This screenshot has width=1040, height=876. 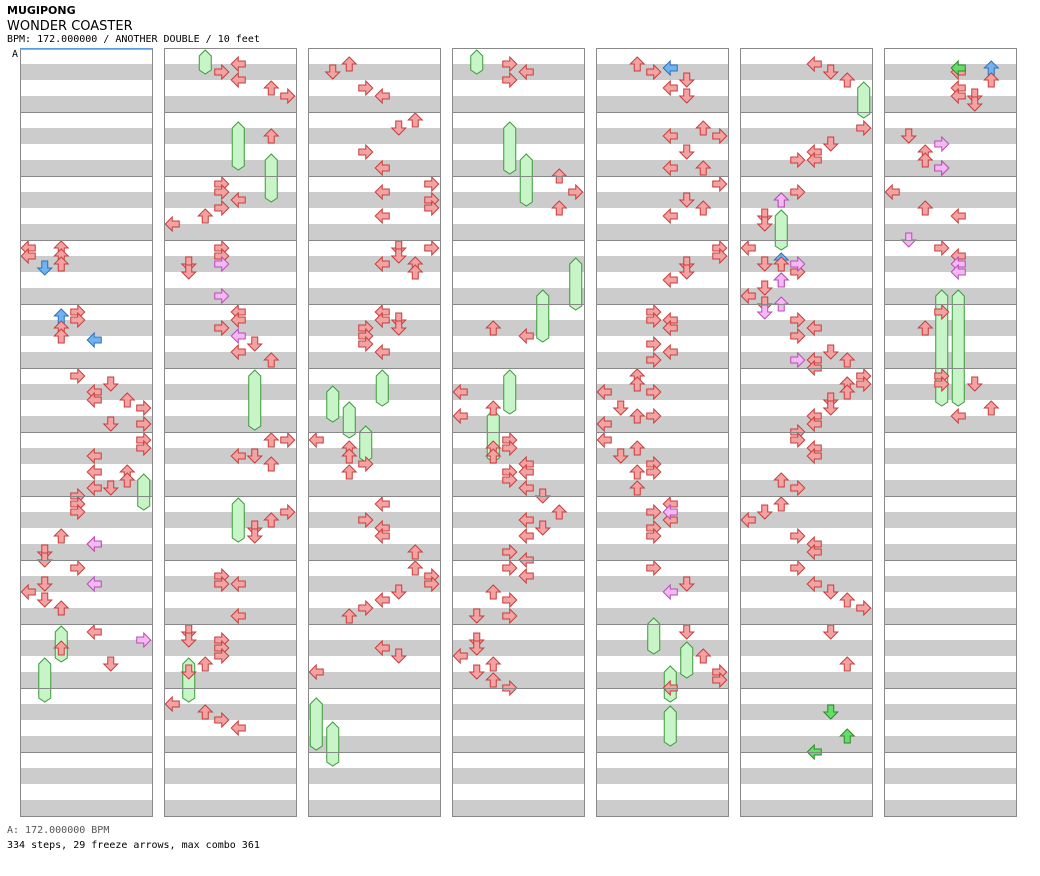 What do you see at coordinates (70, 26) in the screenshot?
I see `song-title: WONDER COASTER` at bounding box center [70, 26].